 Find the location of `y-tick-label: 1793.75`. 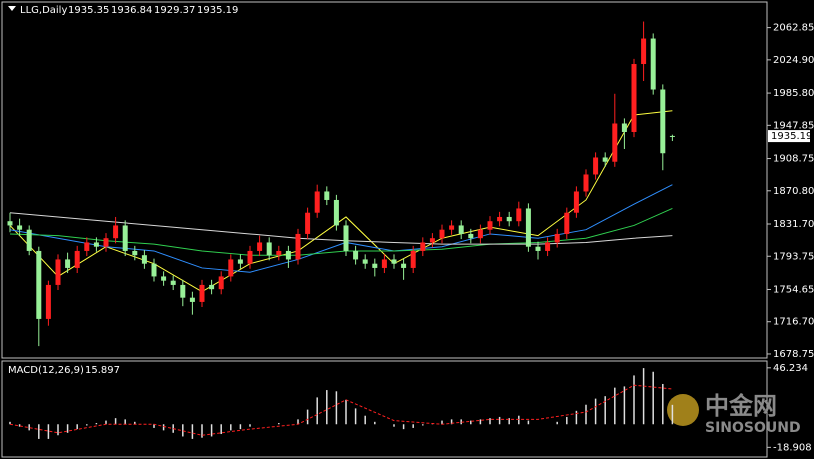

y-tick-label: 1793.75 is located at coordinates (793, 256).